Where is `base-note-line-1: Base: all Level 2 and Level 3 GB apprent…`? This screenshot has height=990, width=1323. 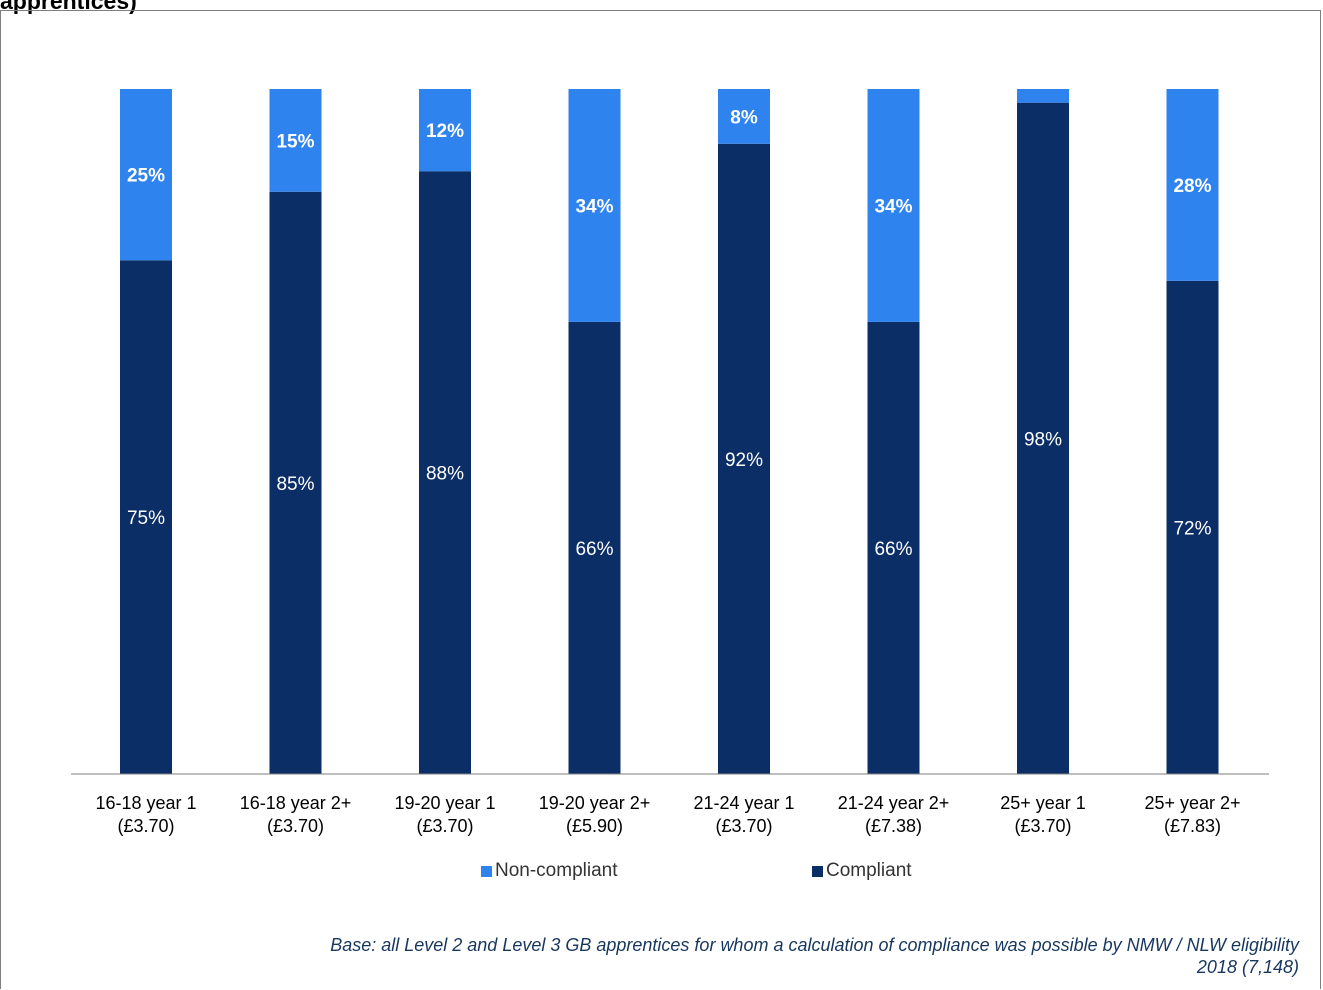 base-note-line-1: Base: all Level 2 and Level 3 GB apprent… is located at coordinates (814, 945).